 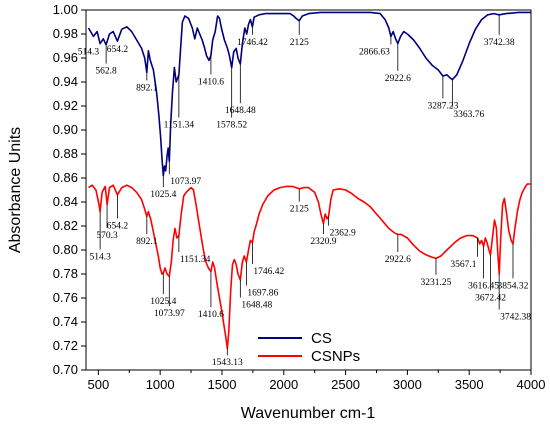 I want to click on x-tick-label: 3000, so click(x=407, y=384).